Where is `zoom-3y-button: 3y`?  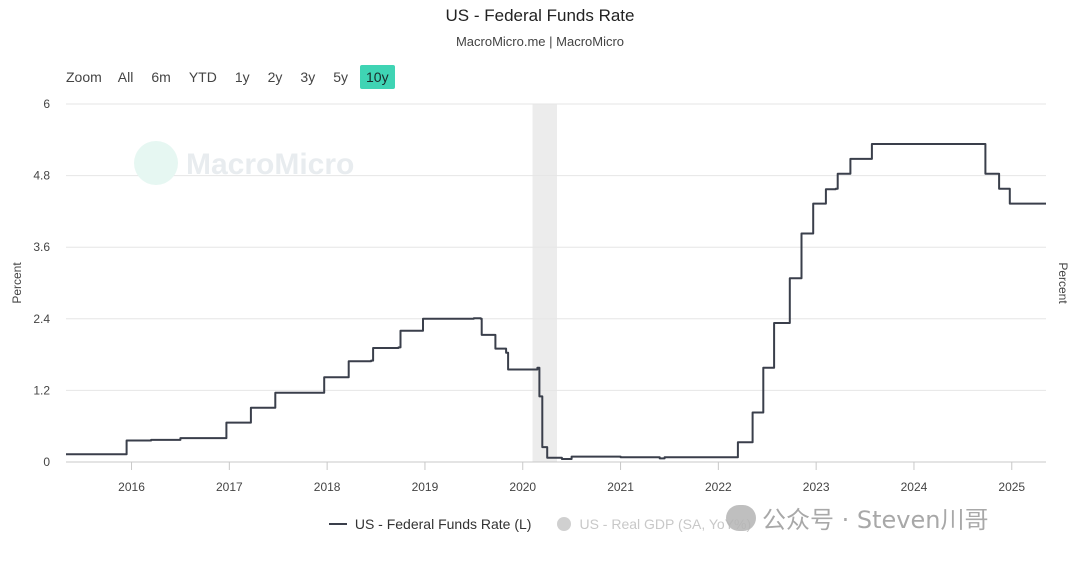
zoom-3y-button: 3y is located at coordinates (307, 77).